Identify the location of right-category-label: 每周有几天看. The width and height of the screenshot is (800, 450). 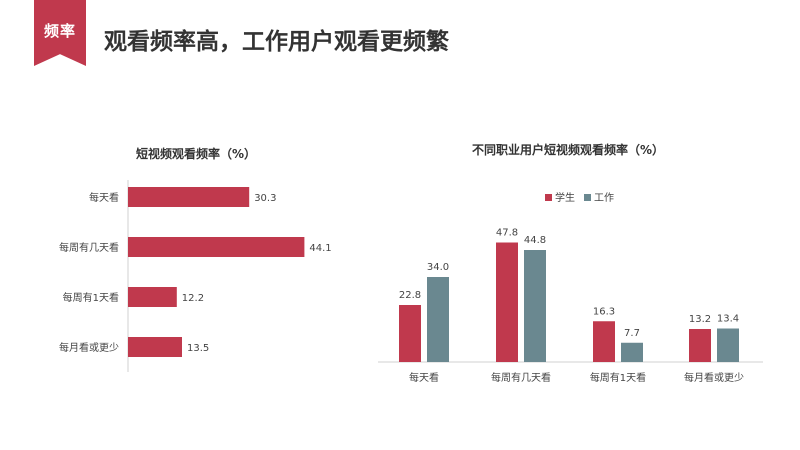
(521, 377).